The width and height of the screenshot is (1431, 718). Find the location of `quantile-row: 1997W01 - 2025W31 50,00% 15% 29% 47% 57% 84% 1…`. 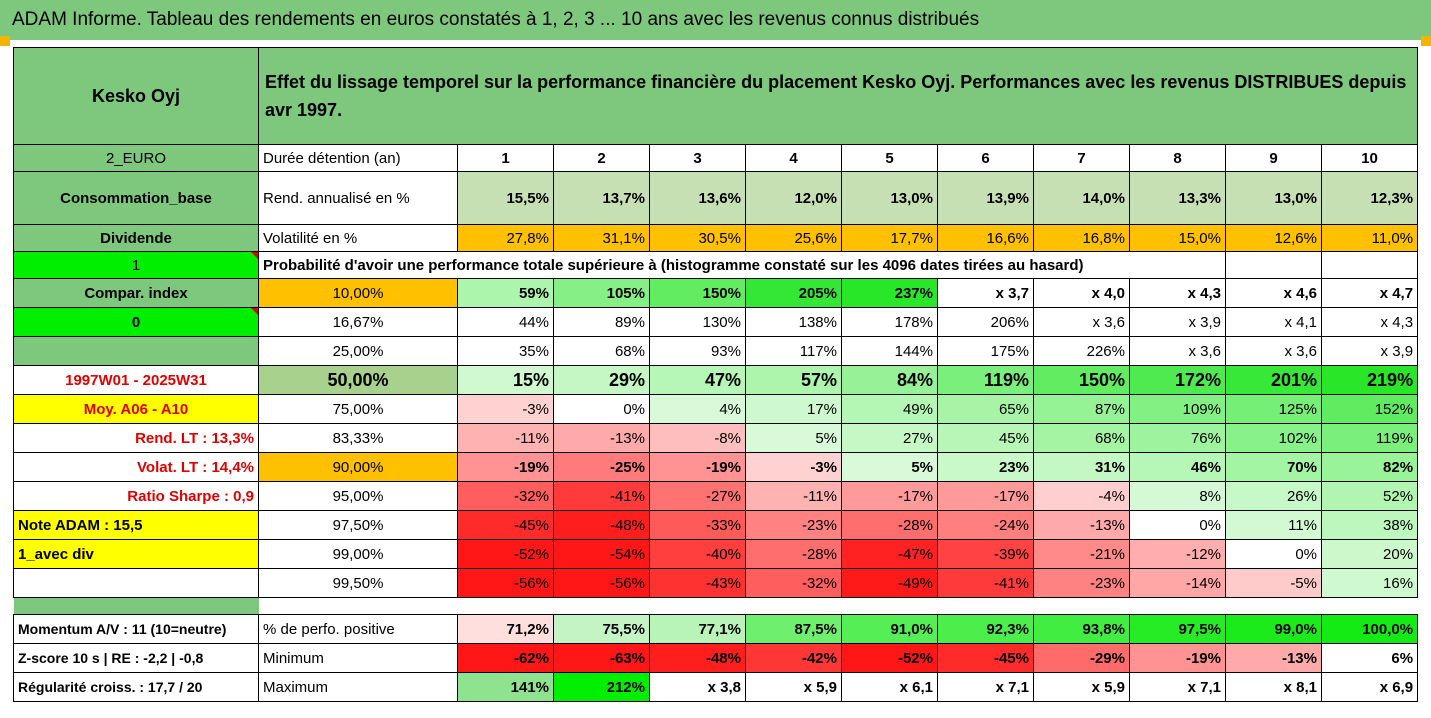

quantile-row: 1997W01 - 2025W31 50,00% 15% 29% 47% 57% 84% 1… is located at coordinates (716, 380).